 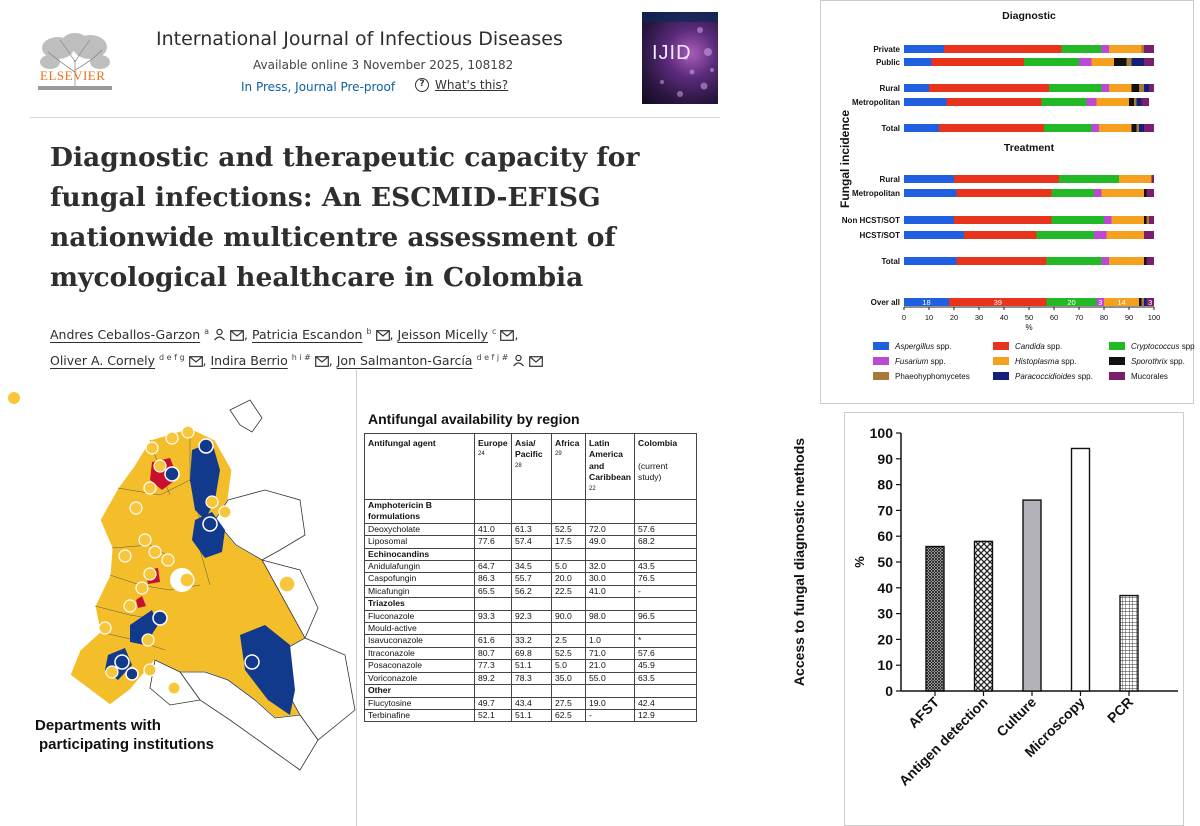 What do you see at coordinates (876, 102) in the screenshot?
I see `row-label: Metropolitan` at bounding box center [876, 102].